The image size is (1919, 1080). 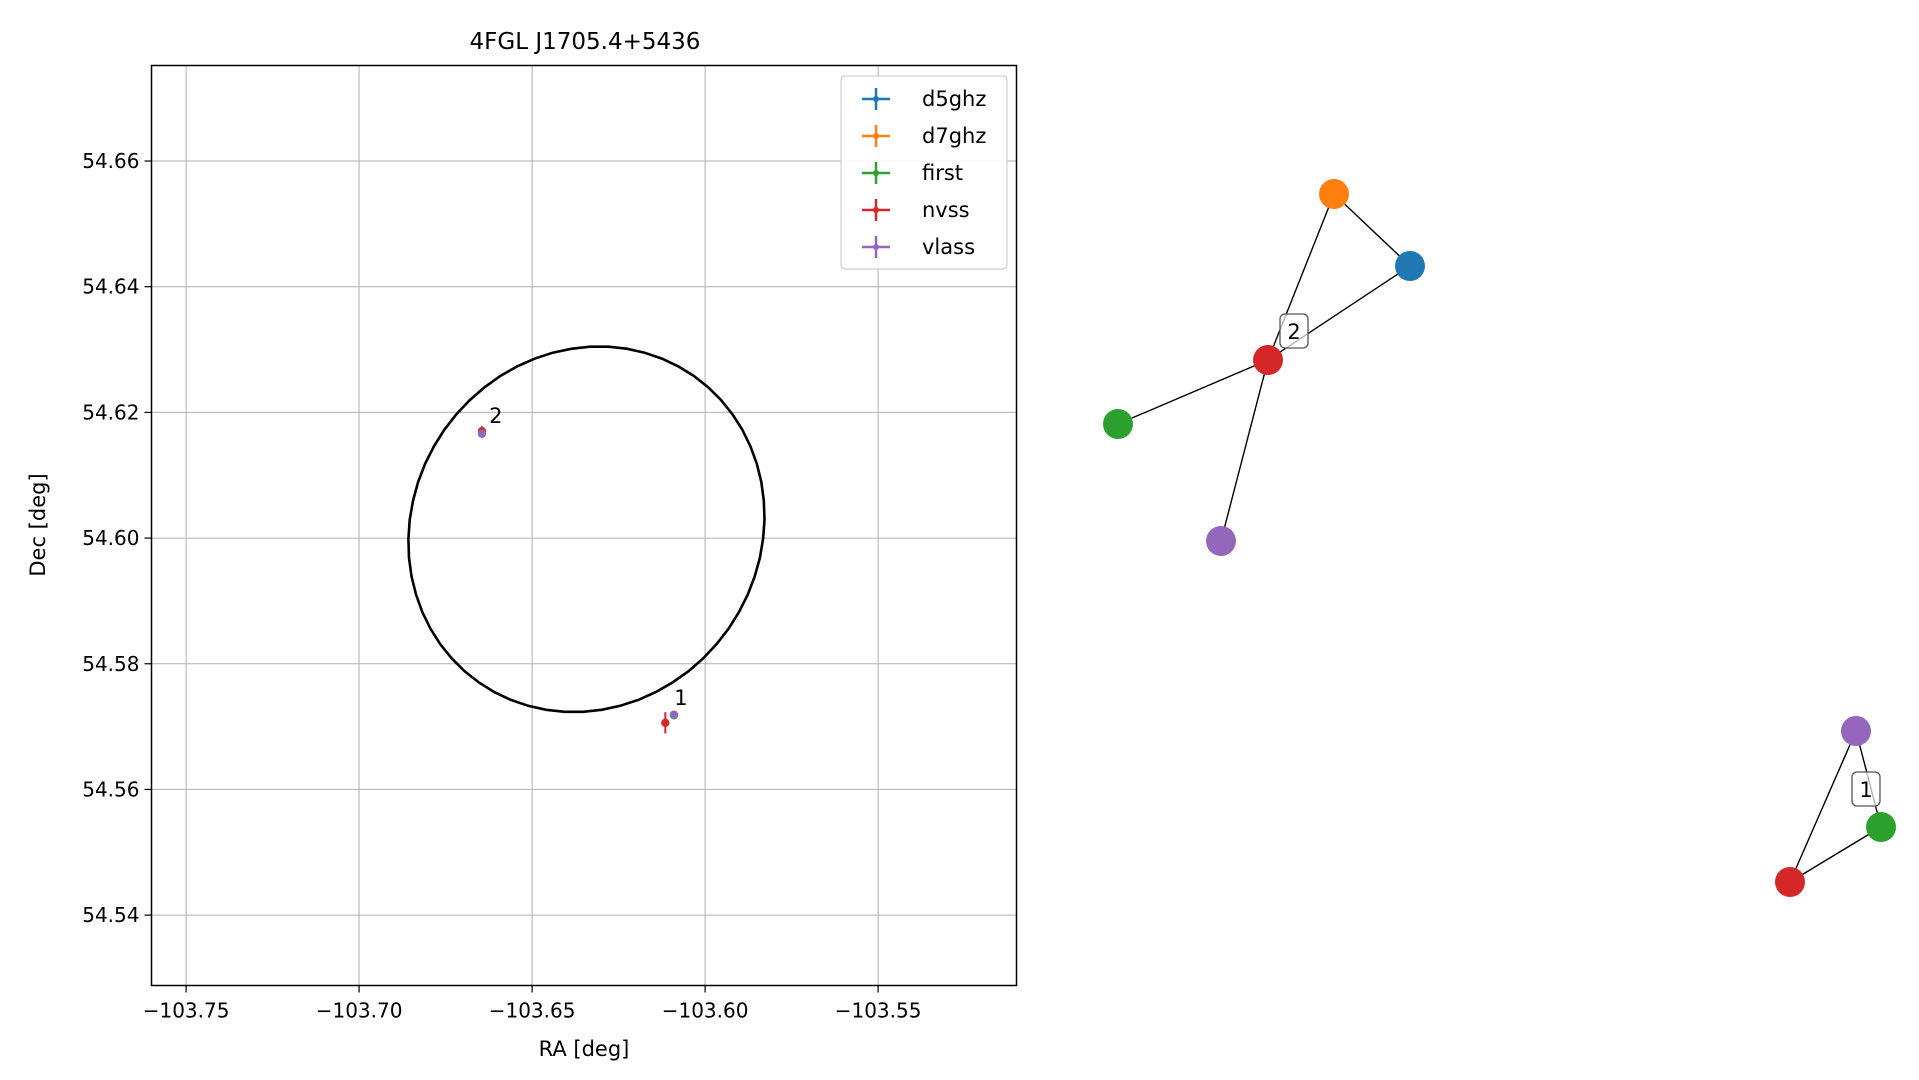 I want to click on d7ghz-node, so click(x=1334, y=194).